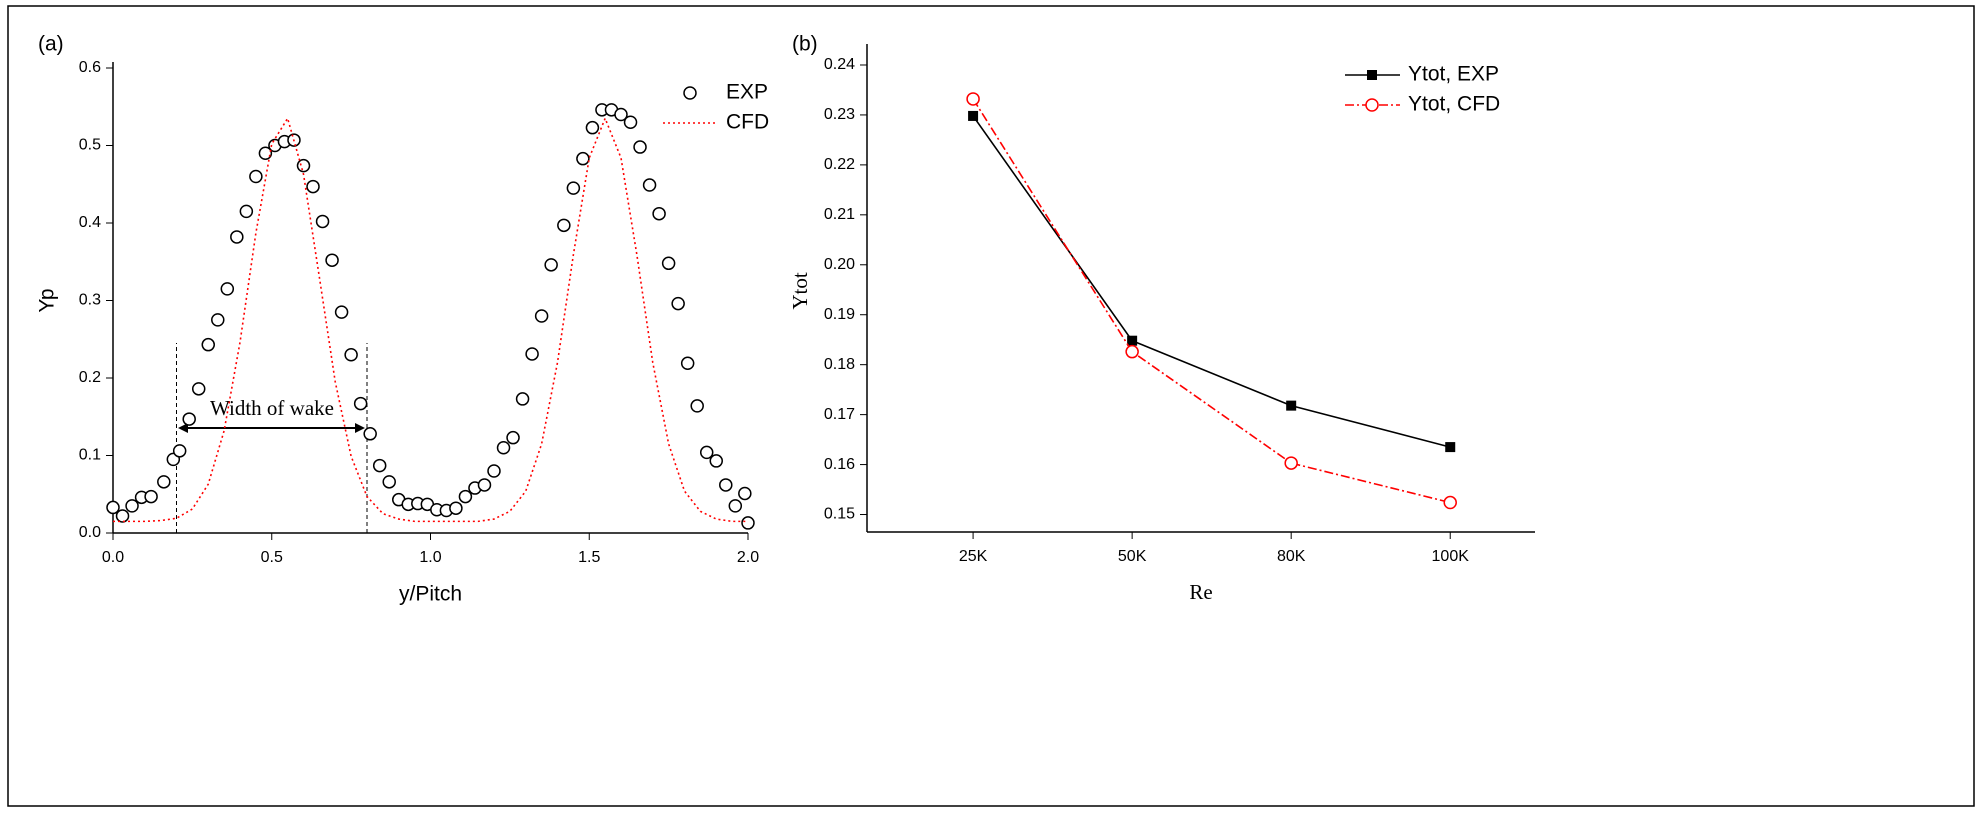  What do you see at coordinates (839, 64) in the screenshot?
I see `y-tick-label: 0.24` at bounding box center [839, 64].